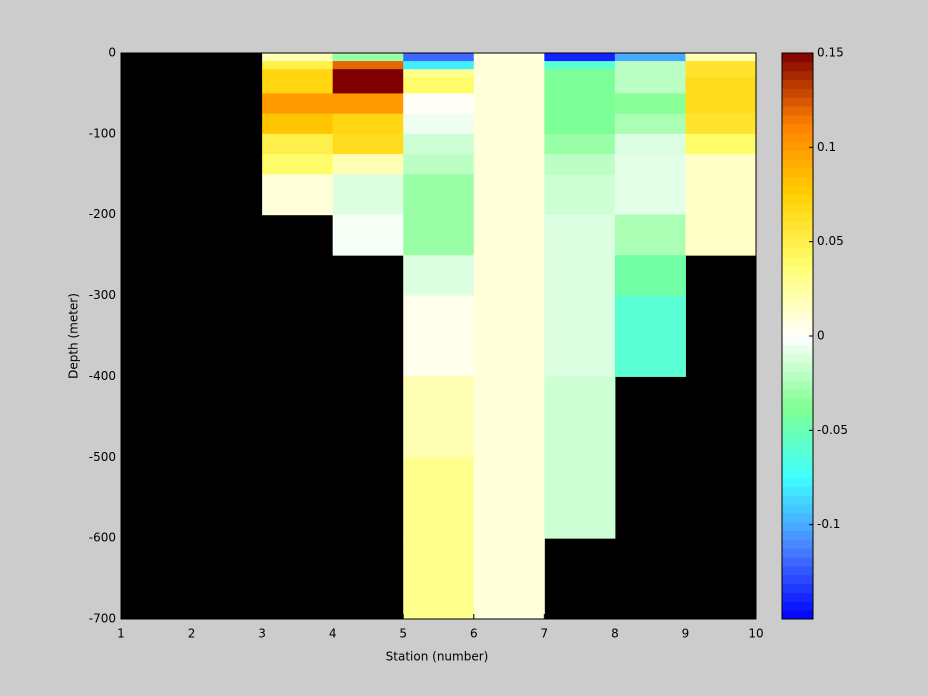 The image size is (928, 696). What do you see at coordinates (102, 214) in the screenshot?
I see `y-tick-label: -200` at bounding box center [102, 214].